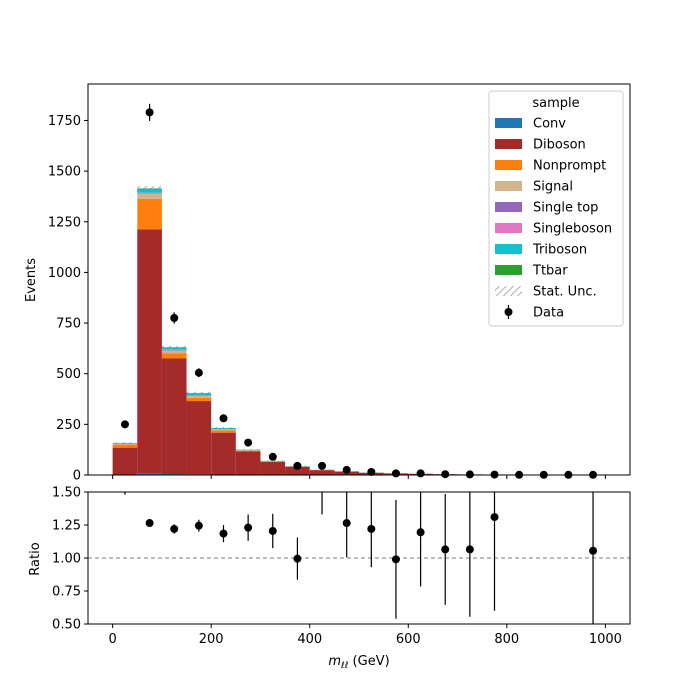 Image resolution: width=700 pixels, height=700 pixels. What do you see at coordinates (334, 661) in the screenshot?
I see `x-axis-label-var: m` at bounding box center [334, 661].